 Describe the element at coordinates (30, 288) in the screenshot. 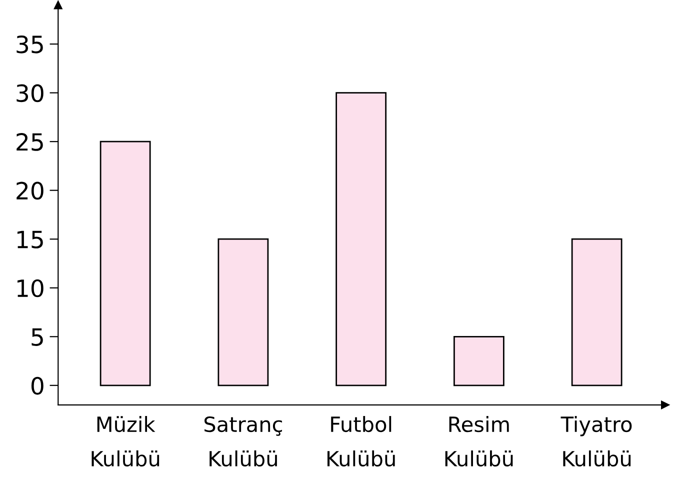

I see `y-tick-label: 10` at that location.